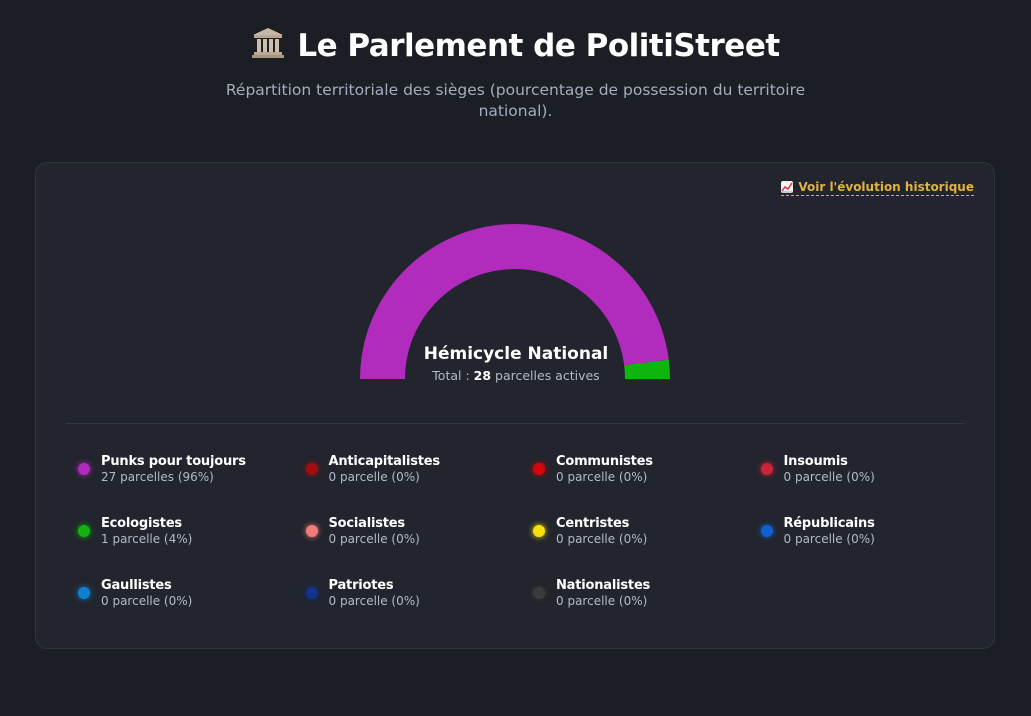  What do you see at coordinates (886, 187) in the screenshot?
I see `history-link-label: Voir l'évolution historique` at bounding box center [886, 187].